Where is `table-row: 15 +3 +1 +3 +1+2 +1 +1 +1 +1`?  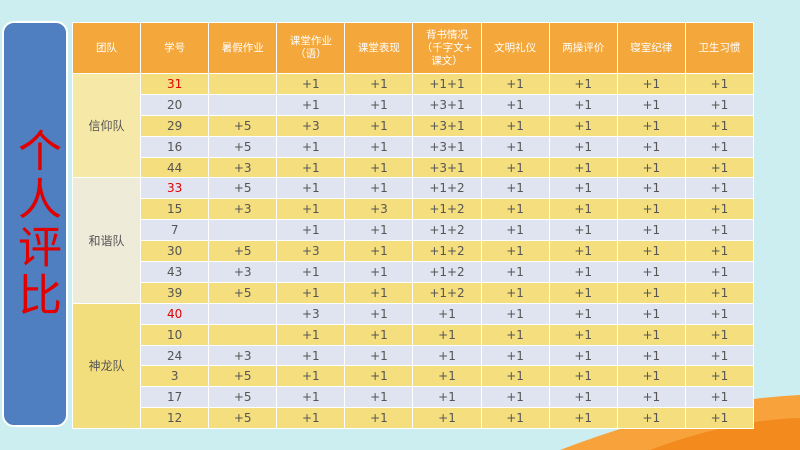 table-row: 15 +3 +1 +3 +1+2 +1 +1 +1 +1 is located at coordinates (414, 209).